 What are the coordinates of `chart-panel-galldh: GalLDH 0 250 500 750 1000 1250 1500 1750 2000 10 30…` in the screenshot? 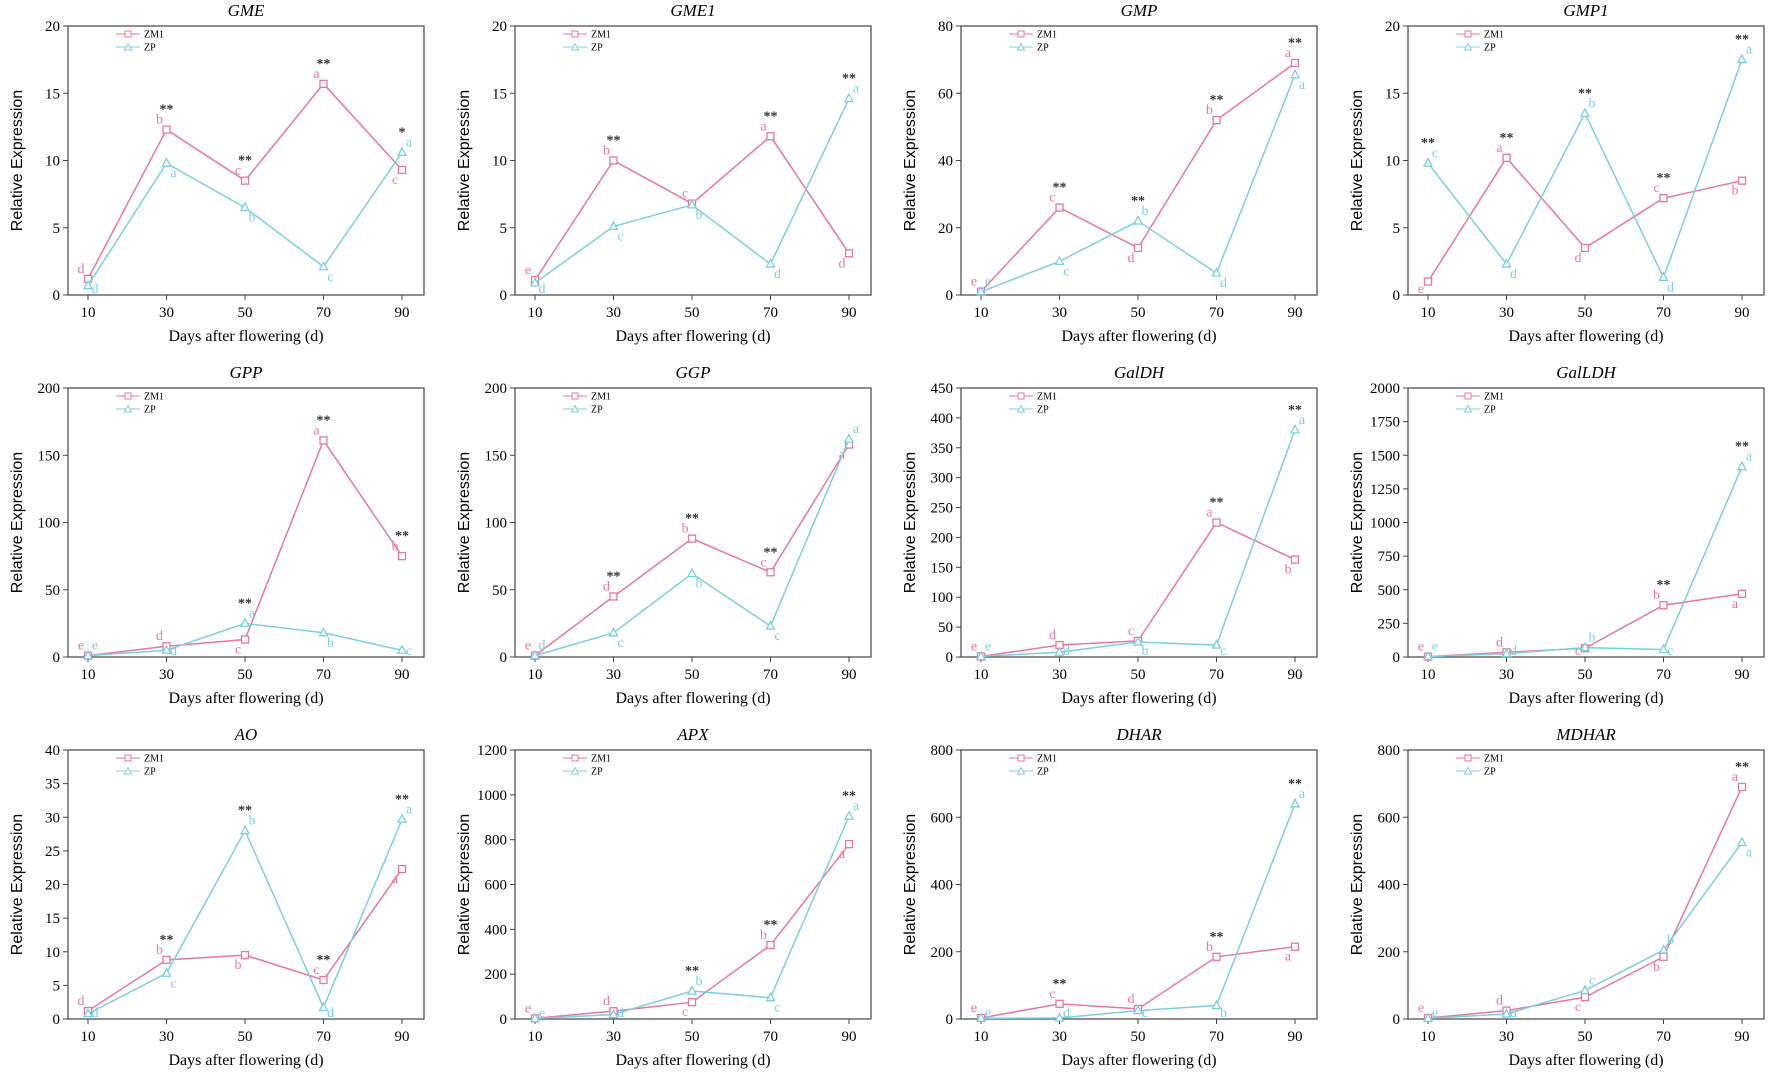 It's located at (1557, 535).